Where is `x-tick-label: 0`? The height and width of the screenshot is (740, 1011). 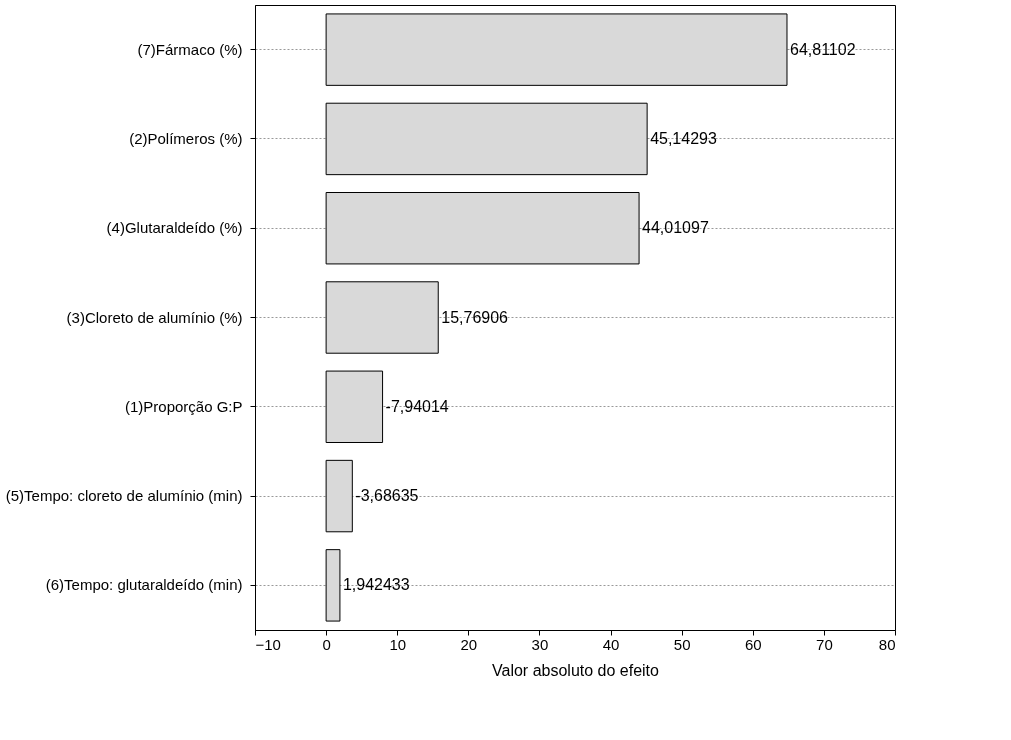 x-tick-label: 0 is located at coordinates (326, 644).